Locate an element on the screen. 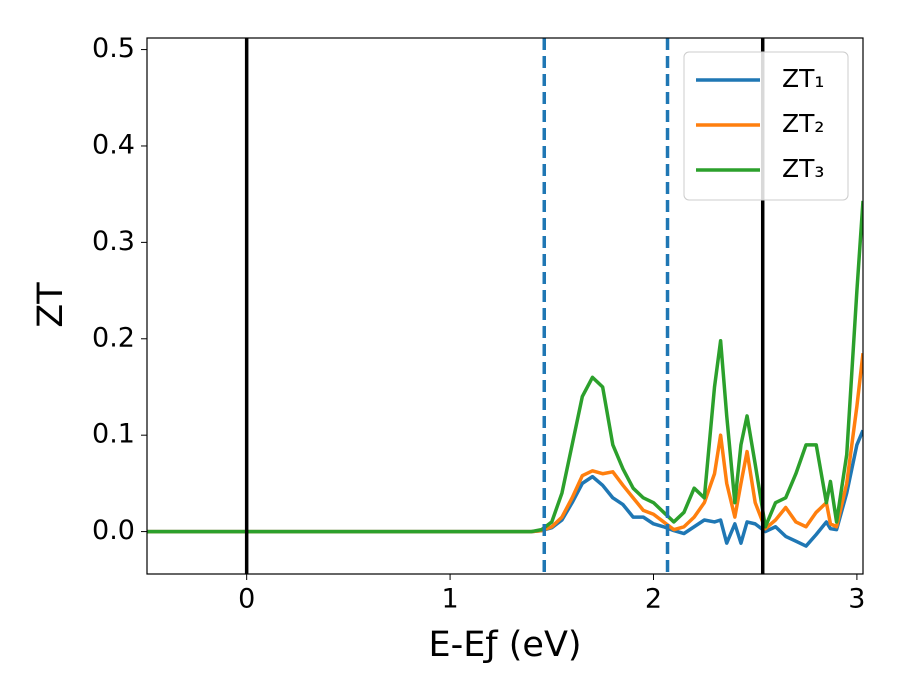 This screenshot has width=900, height=700. y-axis-label: ZT is located at coordinates (51, 305).